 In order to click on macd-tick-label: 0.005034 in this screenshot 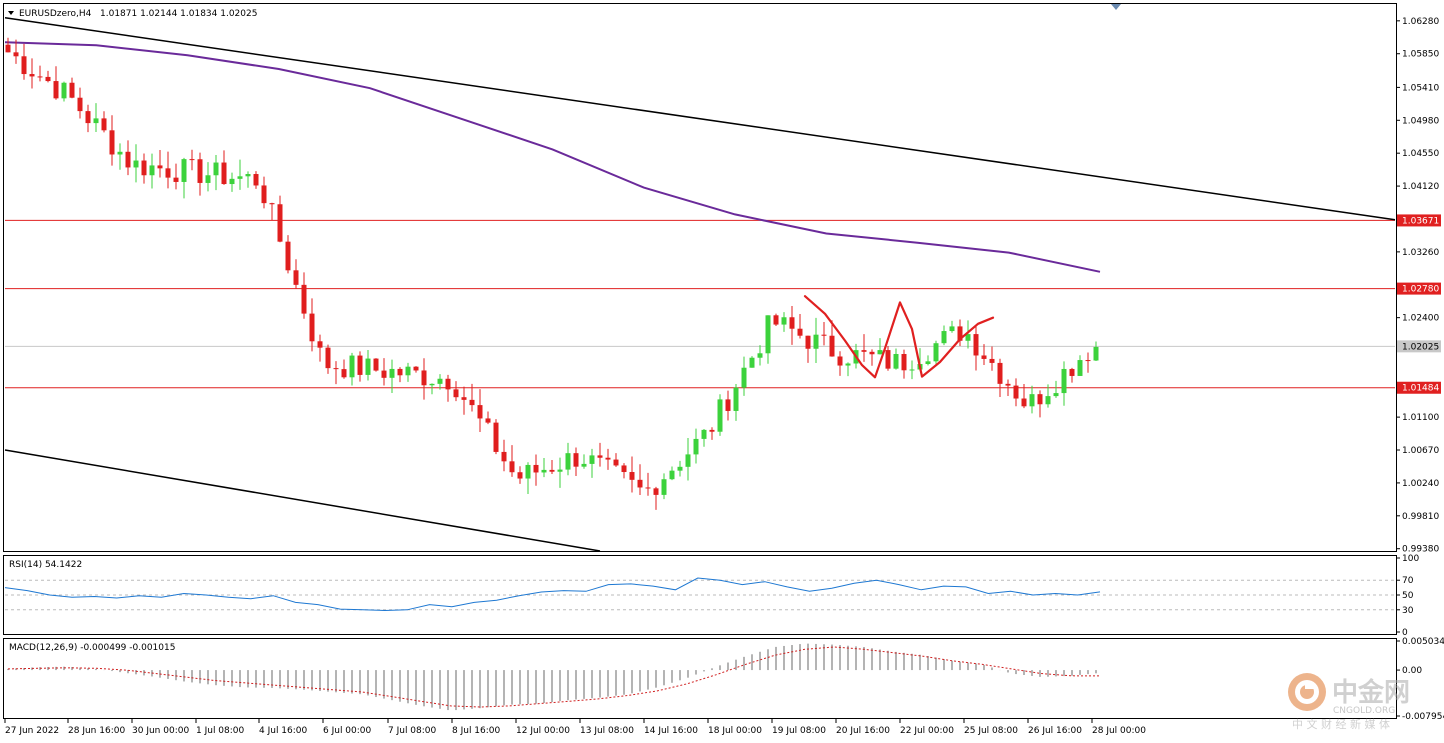, I will do `click(1423, 642)`.